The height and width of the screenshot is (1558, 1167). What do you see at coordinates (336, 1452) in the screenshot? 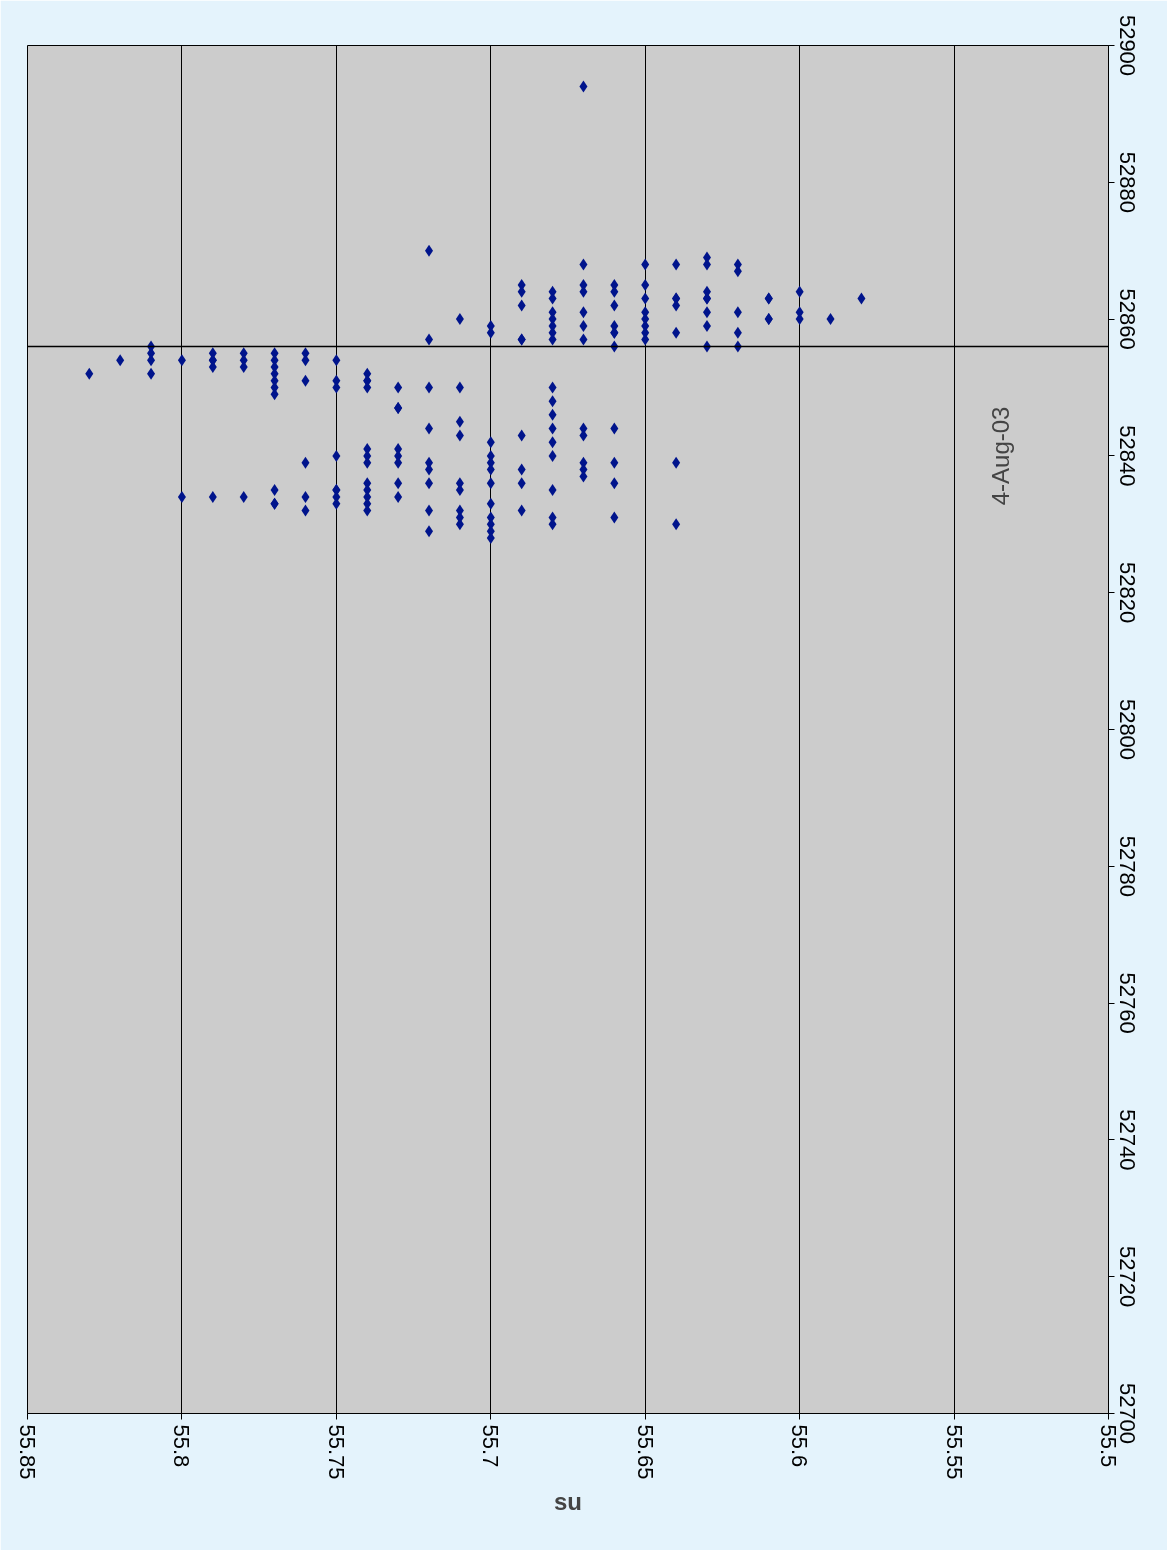
I see `x-tick-label: 55.75` at bounding box center [336, 1452].